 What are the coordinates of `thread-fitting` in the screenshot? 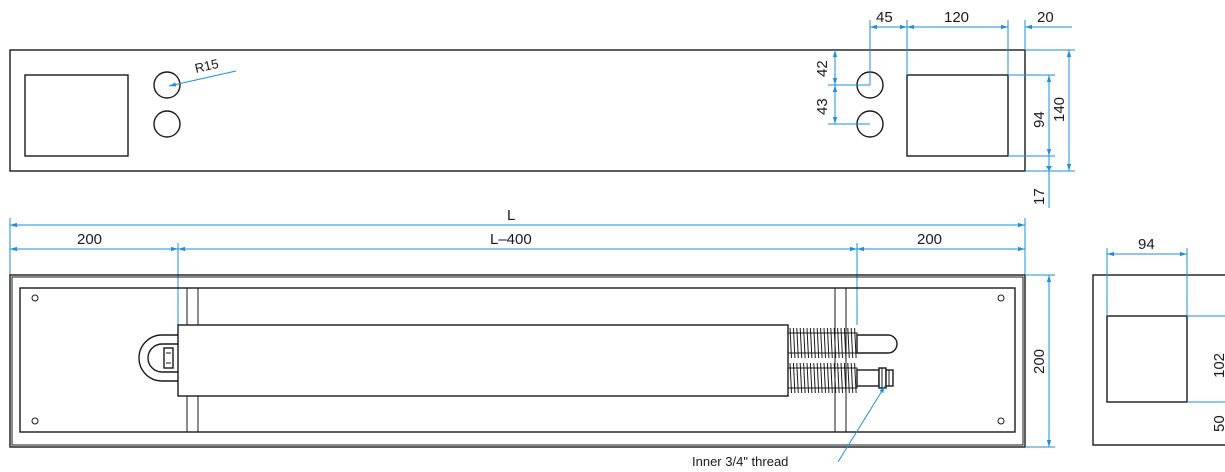 It's located at (886, 378).